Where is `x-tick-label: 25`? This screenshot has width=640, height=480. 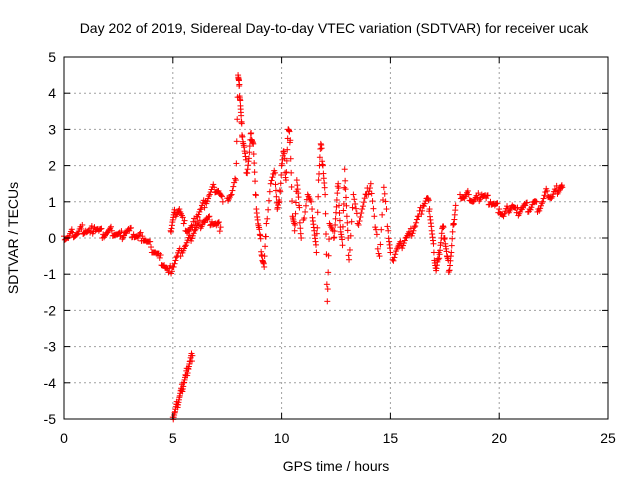 x-tick-label: 25 is located at coordinates (608, 438).